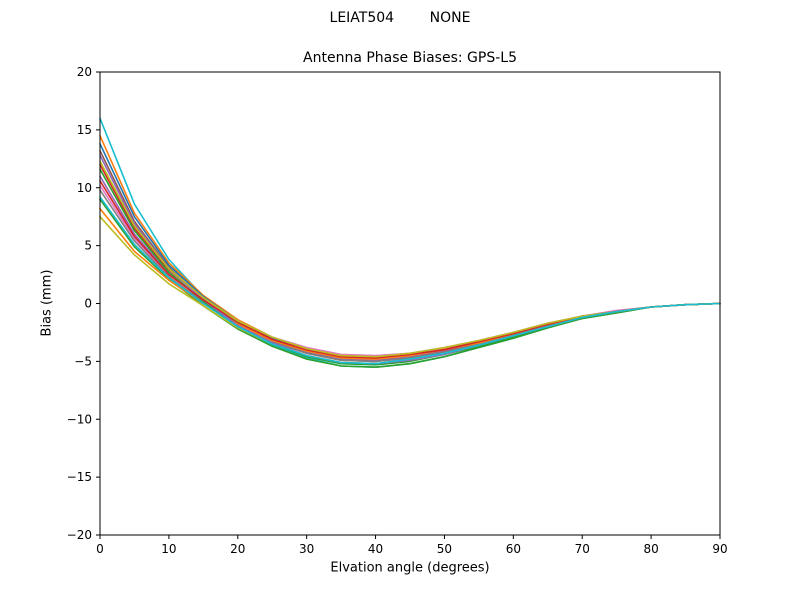 The width and height of the screenshot is (800, 600). I want to click on svg-text: −10, so click(79, 419).